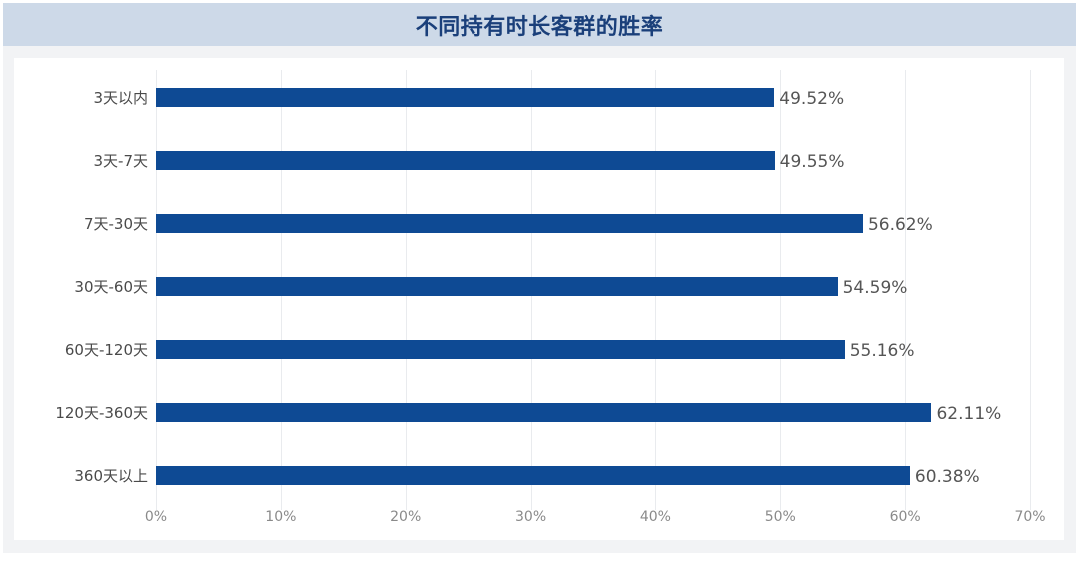  What do you see at coordinates (281, 517) in the screenshot?
I see `x-tick-label: 10%` at bounding box center [281, 517].